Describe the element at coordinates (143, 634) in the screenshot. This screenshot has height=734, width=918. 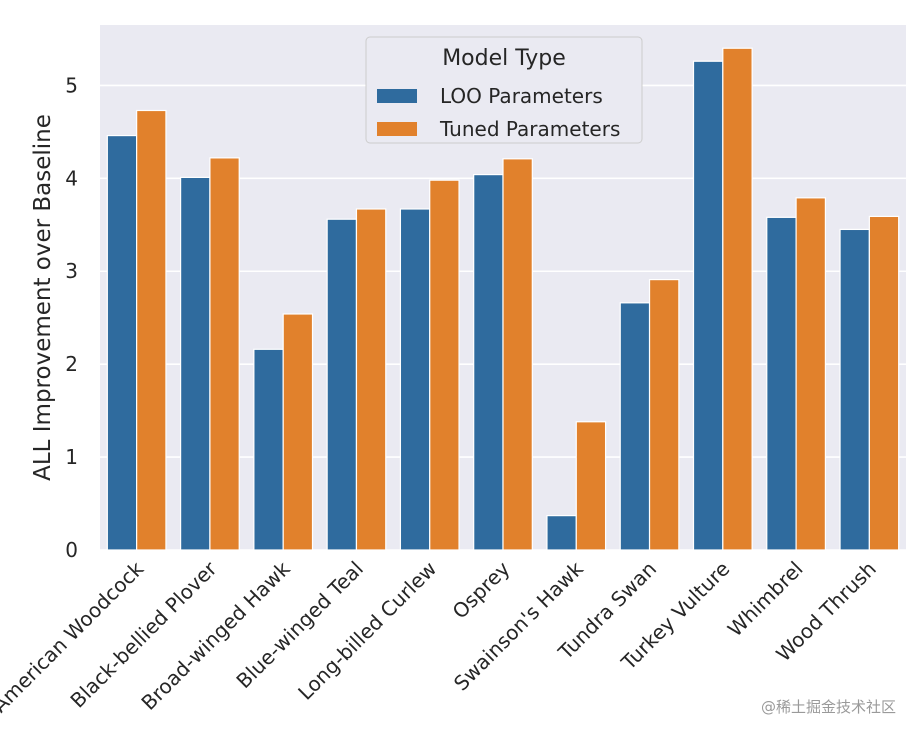
I see `x-tick-label: Black-bellied Plover` at that location.